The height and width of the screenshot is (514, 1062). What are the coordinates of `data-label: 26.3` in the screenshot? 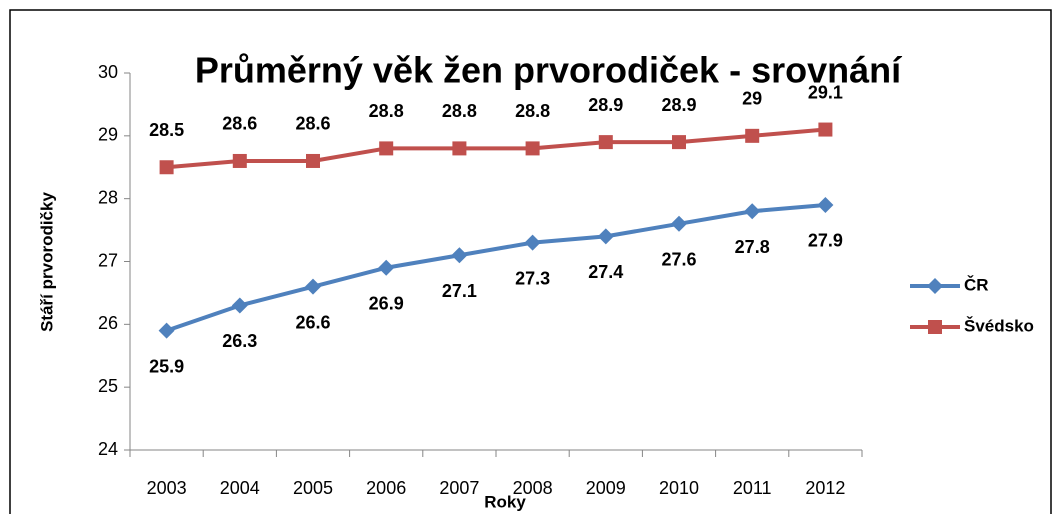 It's located at (239, 341).